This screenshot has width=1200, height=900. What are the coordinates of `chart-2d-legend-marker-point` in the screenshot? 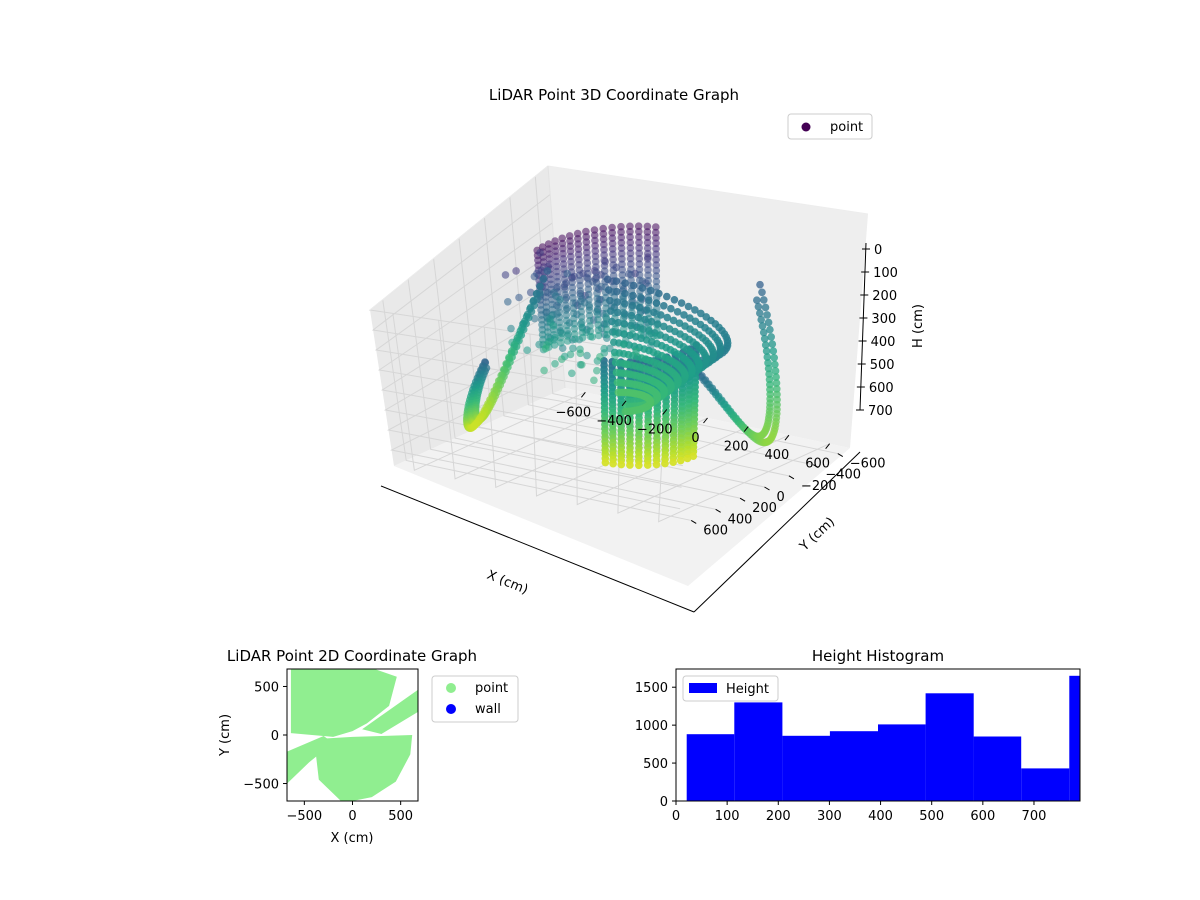 It's located at (451, 688).